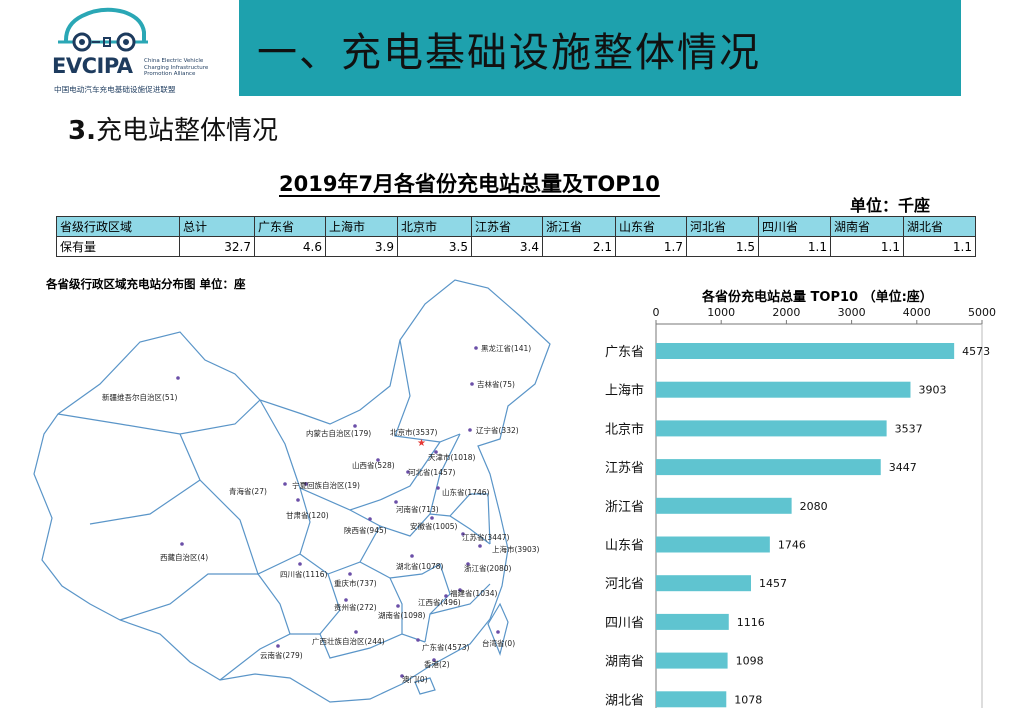 The height and width of the screenshot is (708, 1024). I want to click on section-title: 3.充电站整体情况, so click(173, 128).